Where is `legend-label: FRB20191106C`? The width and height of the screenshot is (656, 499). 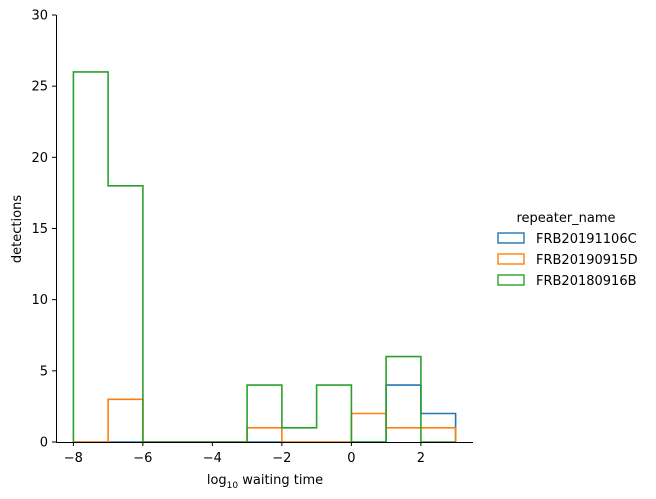
legend-label: FRB20191106C is located at coordinates (586, 239).